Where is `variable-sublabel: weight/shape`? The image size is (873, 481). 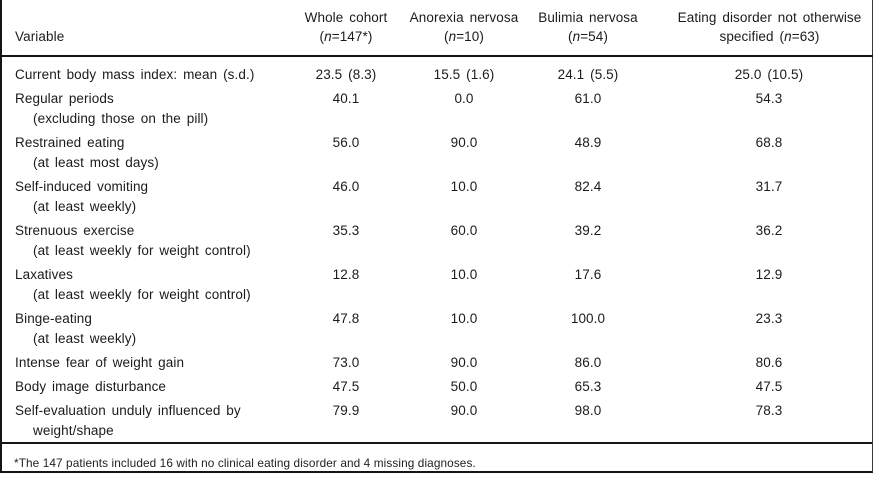 variable-sublabel: weight/shape is located at coordinates (73, 430).